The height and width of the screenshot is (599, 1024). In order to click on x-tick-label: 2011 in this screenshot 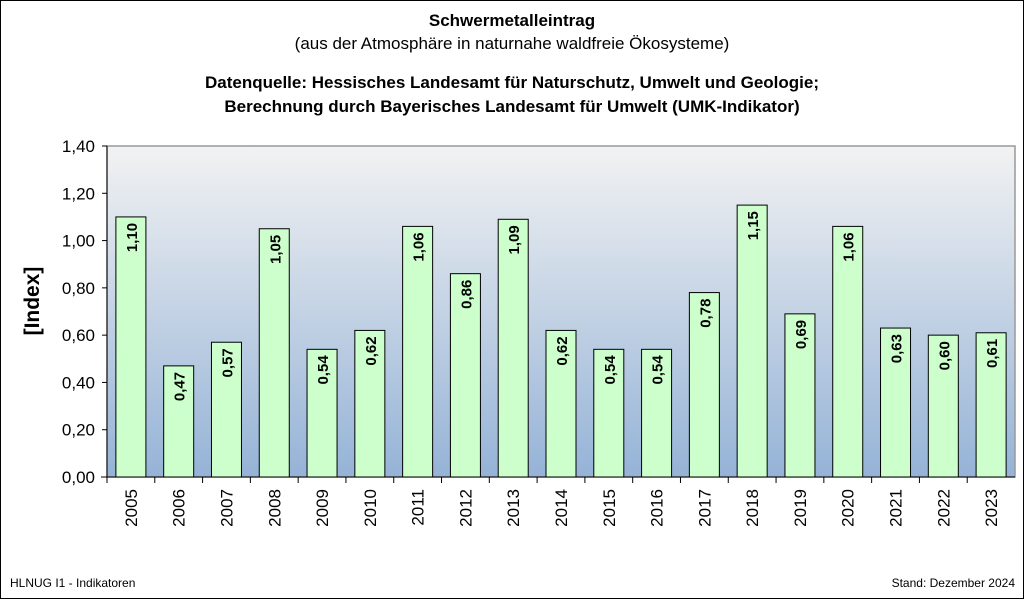, I will do `click(418, 507)`.